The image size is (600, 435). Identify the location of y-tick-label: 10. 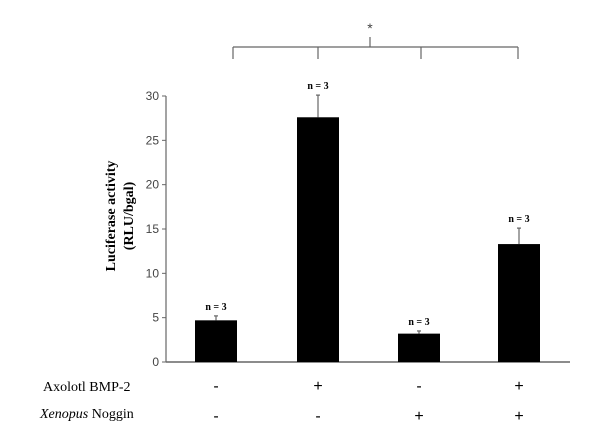
(153, 273).